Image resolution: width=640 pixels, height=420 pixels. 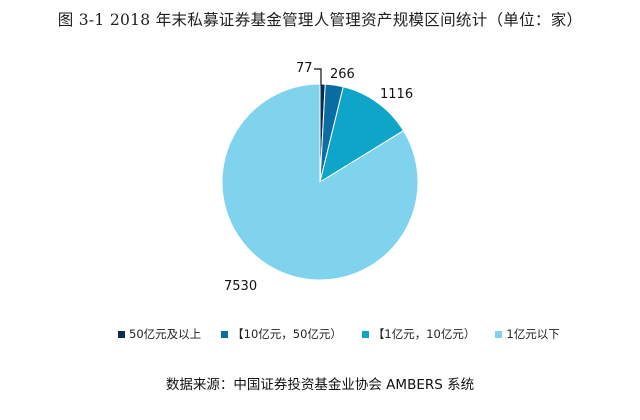 I want to click on label-77: 77, so click(x=304, y=68).